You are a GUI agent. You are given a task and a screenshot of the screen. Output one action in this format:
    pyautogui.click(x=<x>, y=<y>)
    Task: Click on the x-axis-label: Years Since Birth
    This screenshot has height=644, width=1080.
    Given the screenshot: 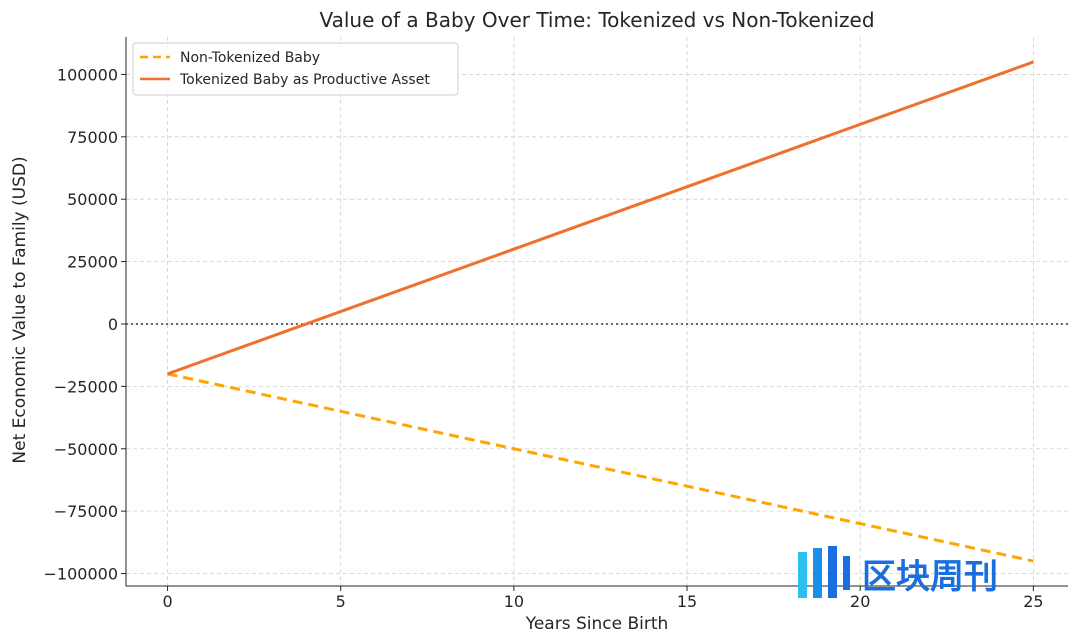 What is the action you would take?
    pyautogui.click(x=597, y=624)
    